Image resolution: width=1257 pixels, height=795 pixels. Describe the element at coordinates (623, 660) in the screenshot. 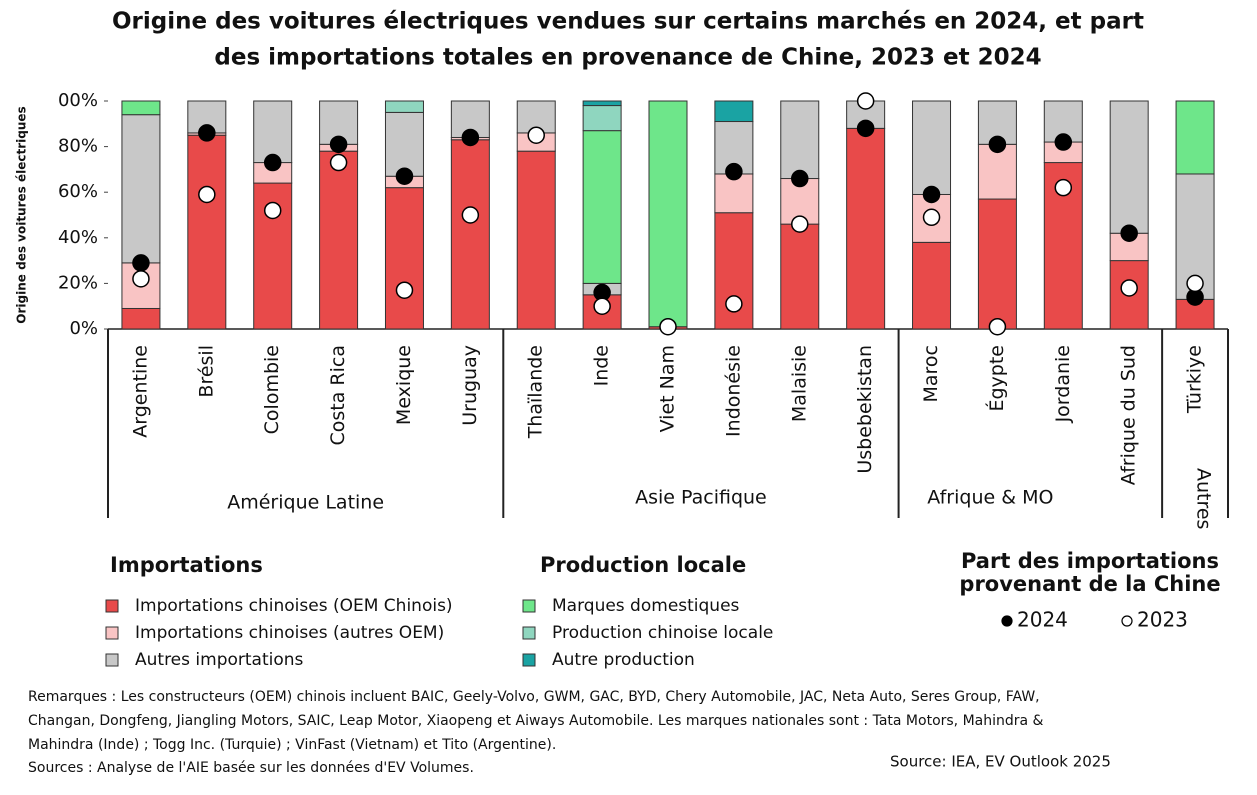

I see `legend-label: Autre production` at that location.